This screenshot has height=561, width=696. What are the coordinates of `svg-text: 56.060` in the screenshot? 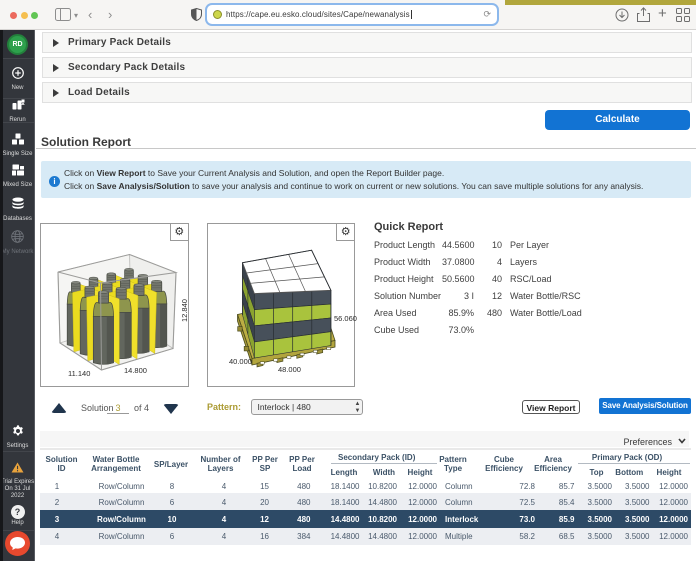 It's located at (345, 318).